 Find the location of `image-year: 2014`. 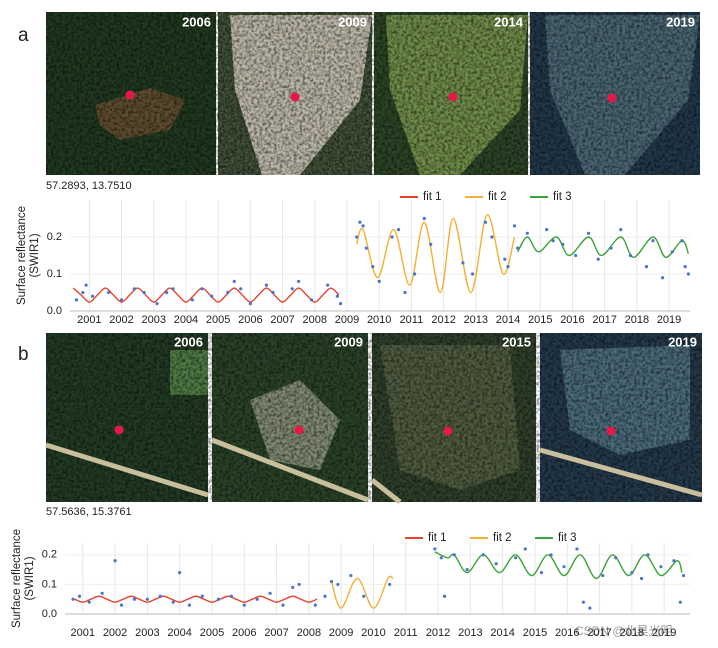

image-year: 2014 is located at coordinates (509, 21).